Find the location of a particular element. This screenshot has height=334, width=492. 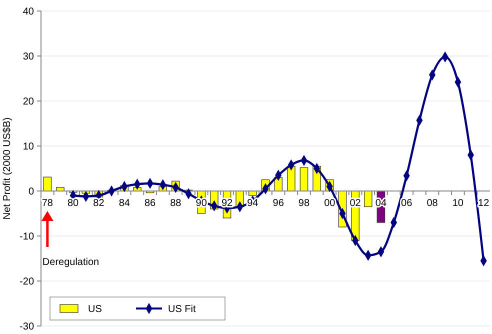

x-tick-label: 00 is located at coordinates (330, 203).